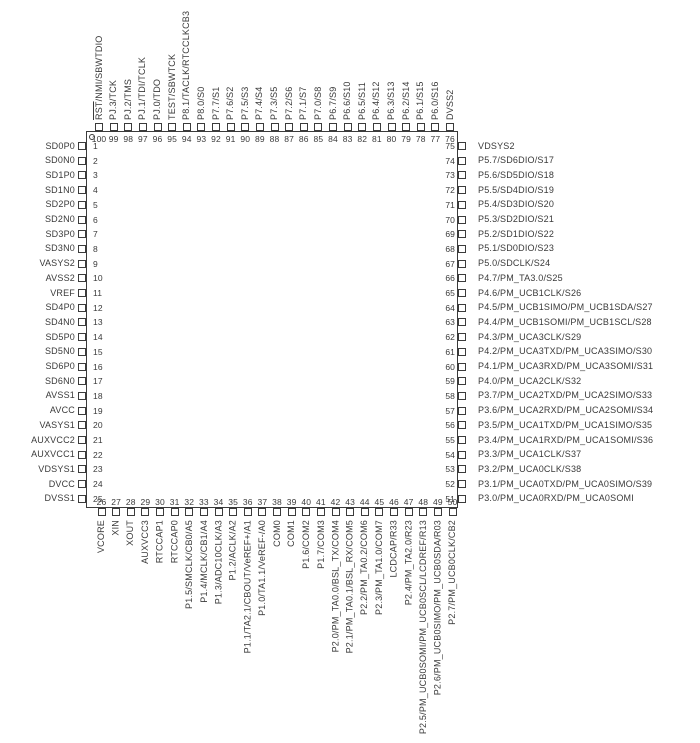  What do you see at coordinates (303, 138) in the screenshot?
I see `pin-86-number: 86` at bounding box center [303, 138].